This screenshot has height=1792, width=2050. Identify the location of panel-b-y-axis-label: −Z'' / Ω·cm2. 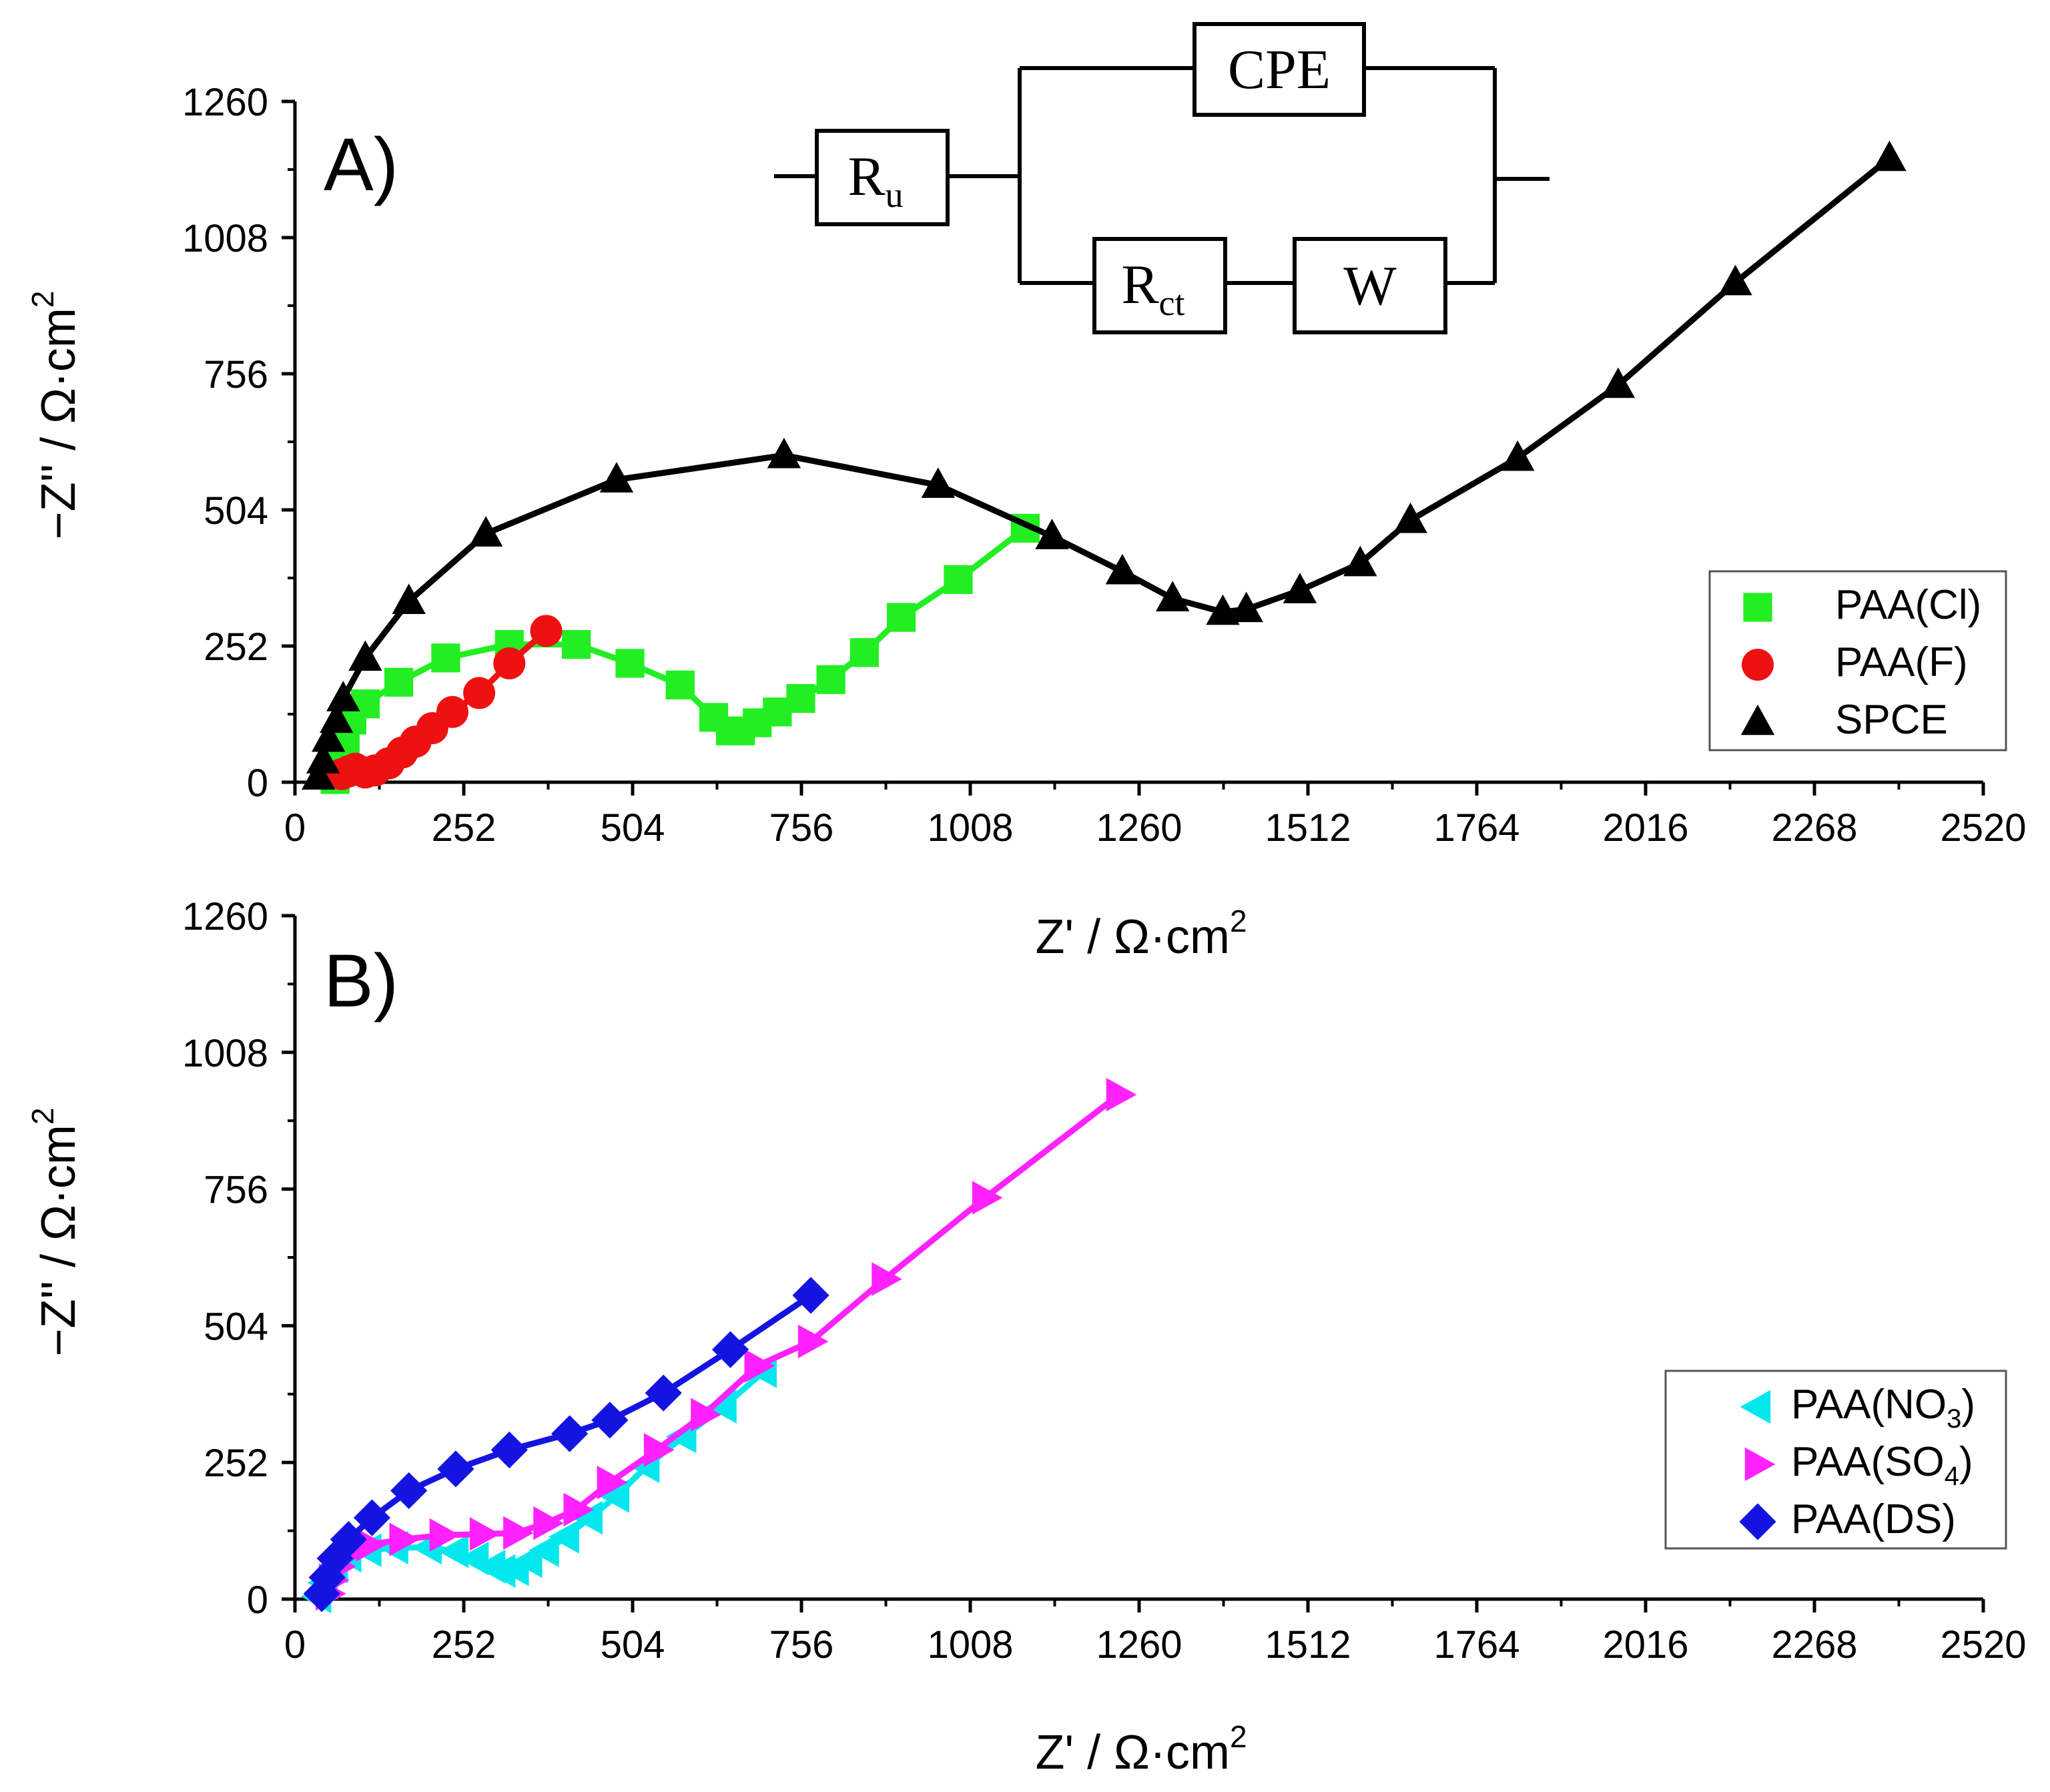
(55, 1232).